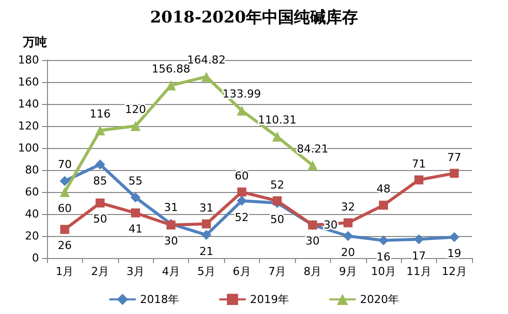 The height and width of the screenshot is (314, 508). Describe the element at coordinates (379, 299) in the screenshot. I see `legend-label: 2020年` at that location.